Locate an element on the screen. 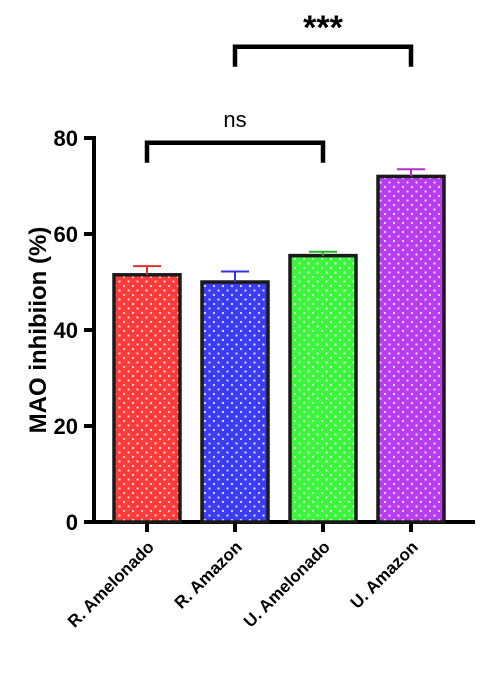 This screenshot has width=486, height=675. y-axis-title-group: MAO inhibiion (%) is located at coordinates (38, 330).